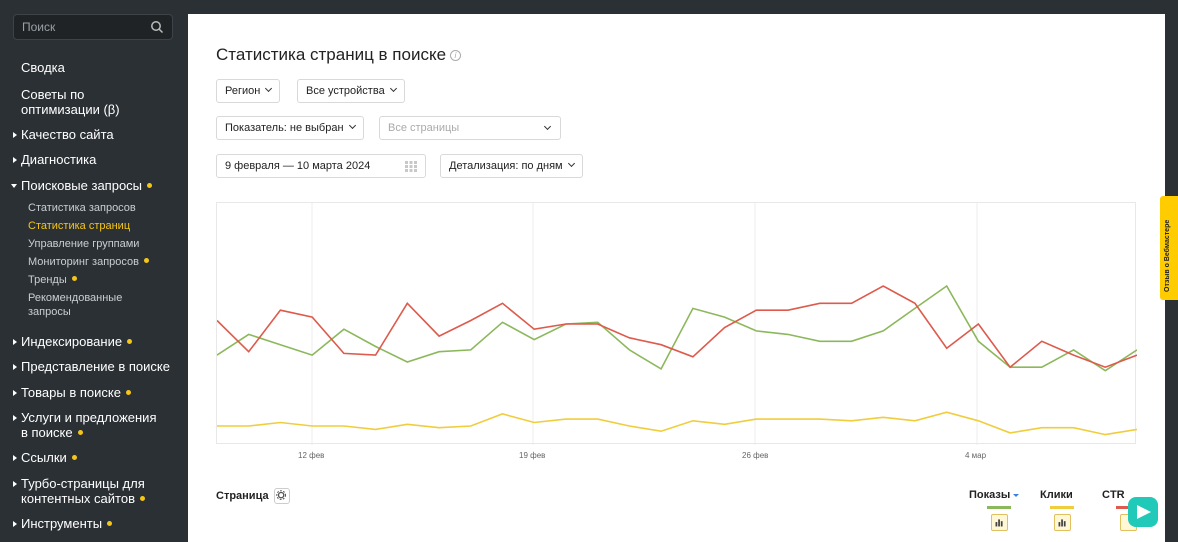  I want to click on nav-search-queries: Поисковые запросы, so click(76, 185).